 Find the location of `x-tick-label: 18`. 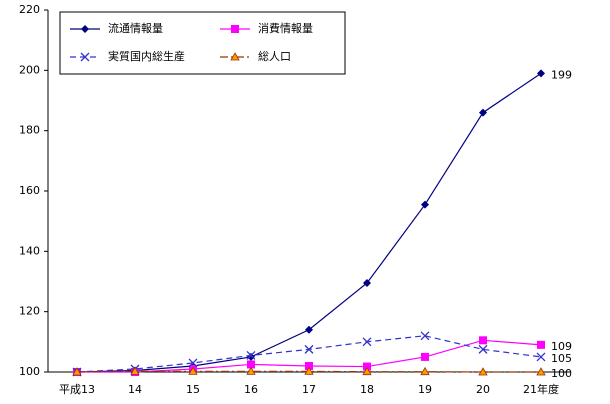

x-tick-label: 18 is located at coordinates (367, 389).